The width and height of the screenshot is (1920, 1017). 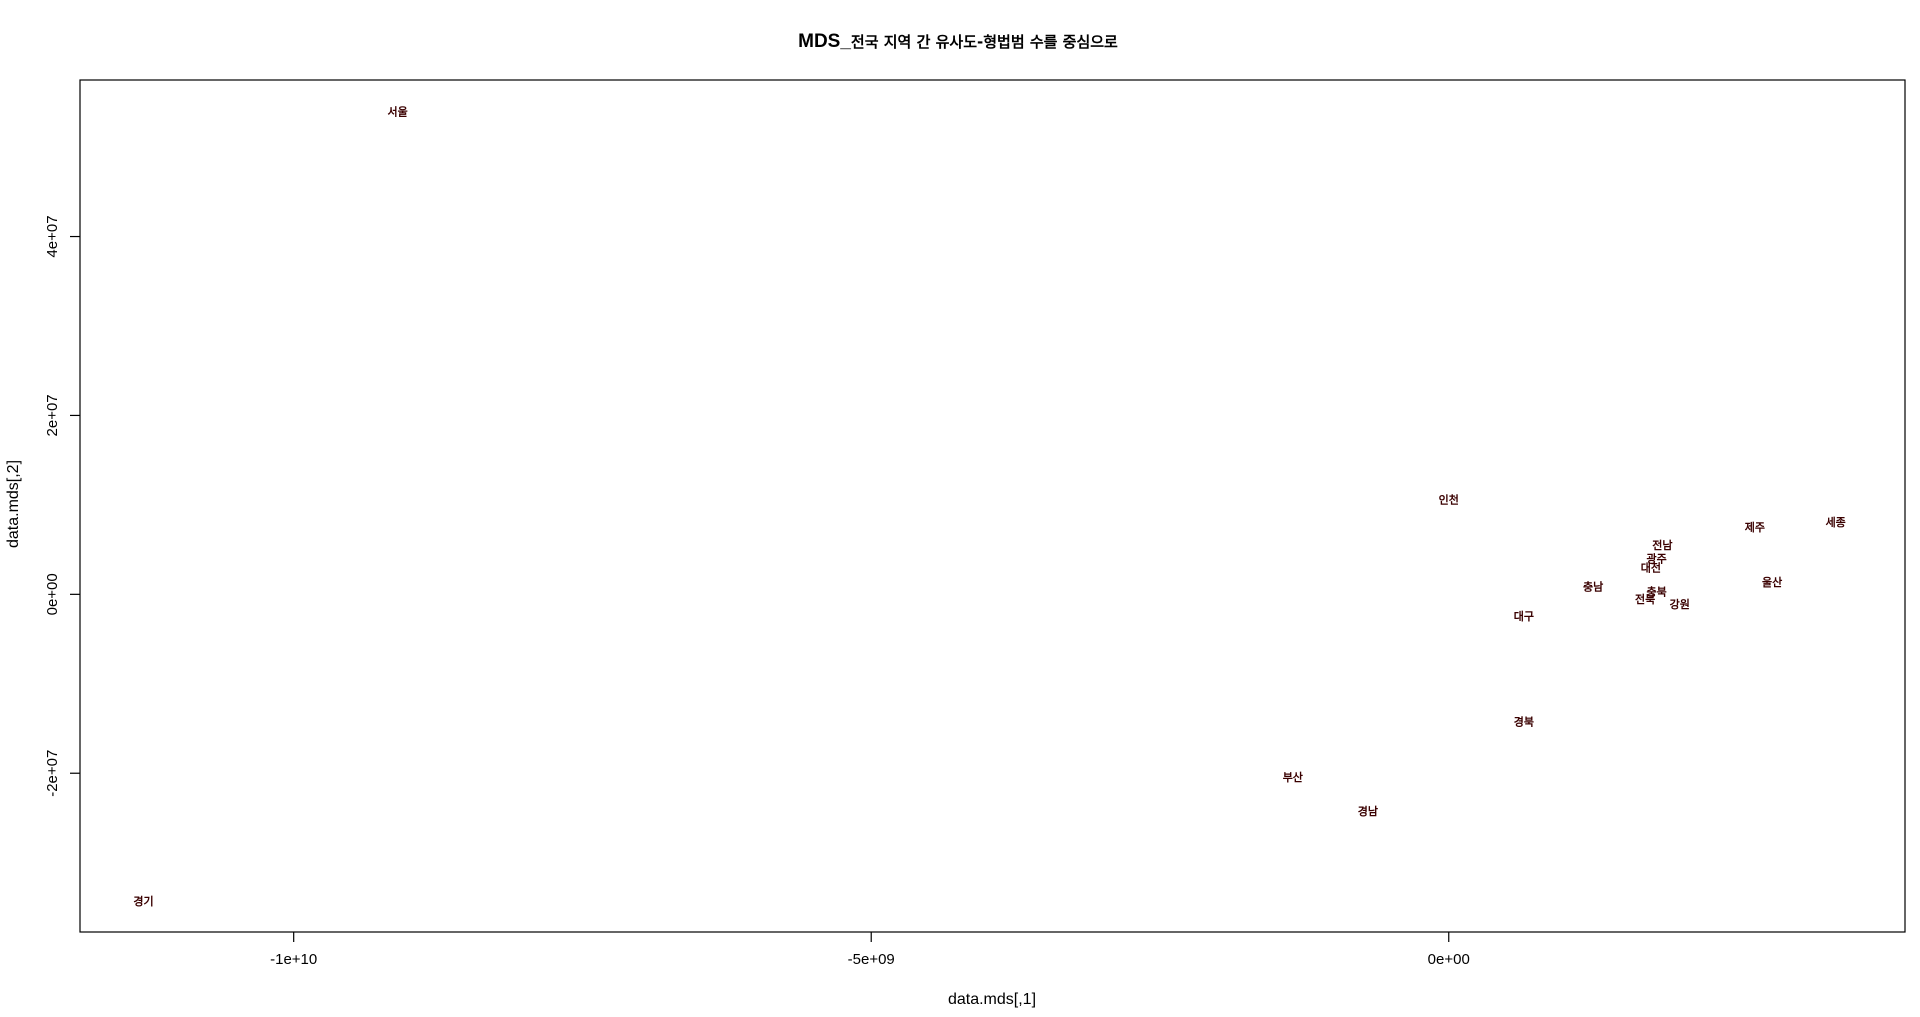 What do you see at coordinates (62, 506) in the screenshot?
I see `y-axis: -2e+07 0e+00 2e+07 4e+07` at bounding box center [62, 506].